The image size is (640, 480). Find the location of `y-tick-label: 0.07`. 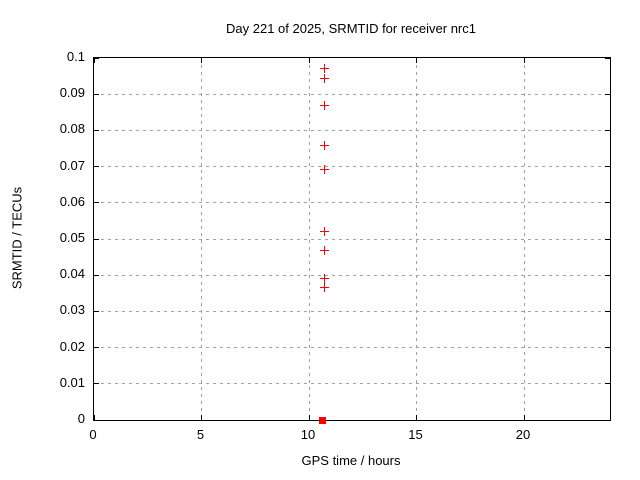

y-tick-label: 0.07 is located at coordinates (72, 165).